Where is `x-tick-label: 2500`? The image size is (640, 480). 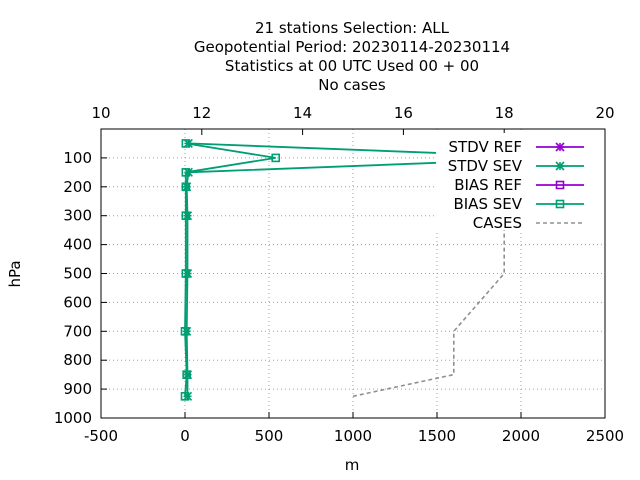
x-tick-label: 2500 is located at coordinates (605, 436).